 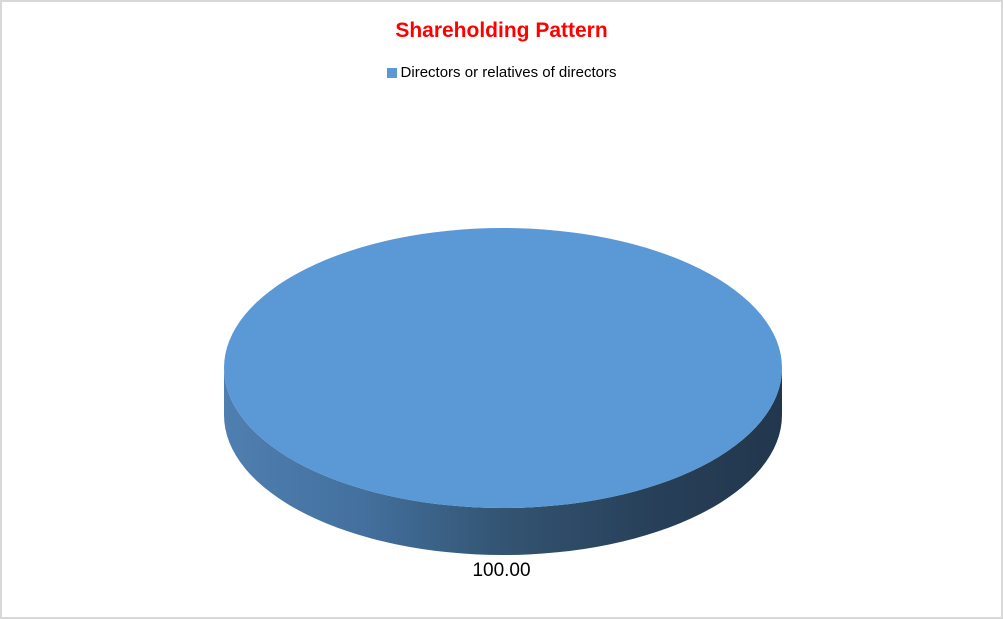 What do you see at coordinates (501, 30) in the screenshot?
I see `chart-title: Shareholding Pattern` at bounding box center [501, 30].